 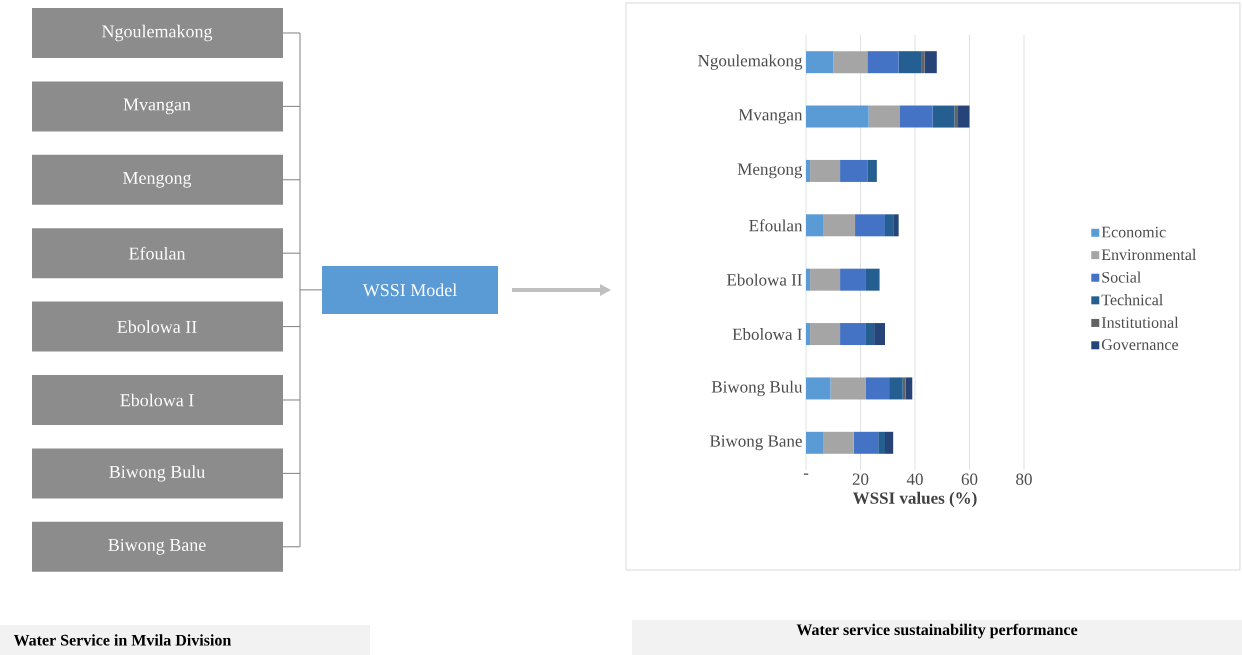 What do you see at coordinates (157, 546) in the screenshot?
I see `text: Biwong Bane` at bounding box center [157, 546].